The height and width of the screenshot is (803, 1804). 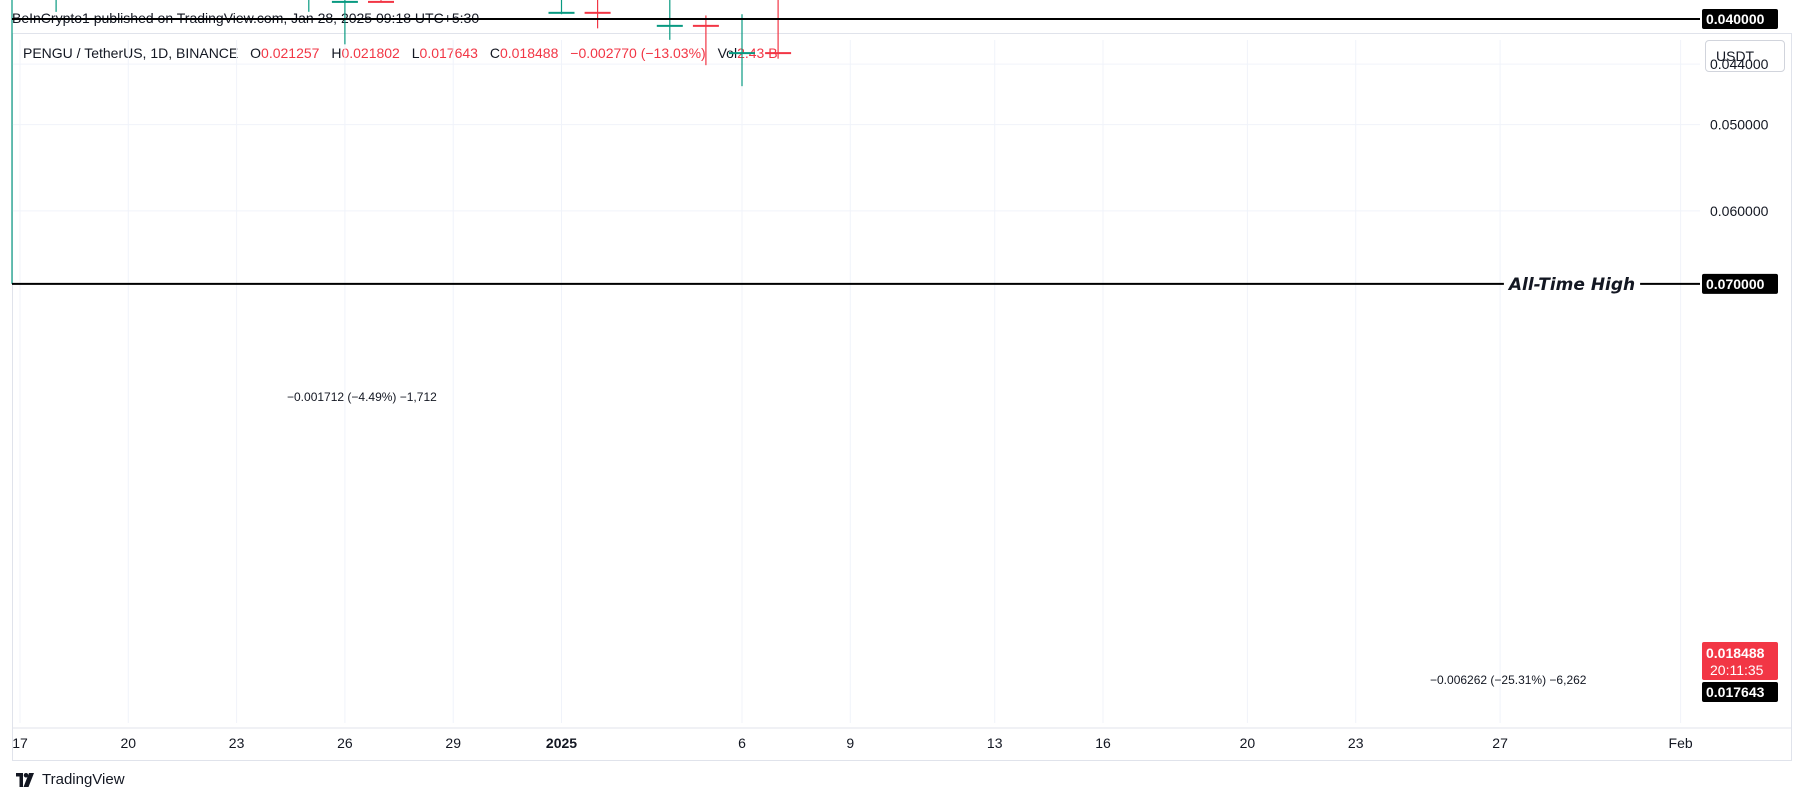 What do you see at coordinates (362, 397) in the screenshot?
I see `measurement-1-label: −0.001712 (−4.49%) −1,712` at bounding box center [362, 397].